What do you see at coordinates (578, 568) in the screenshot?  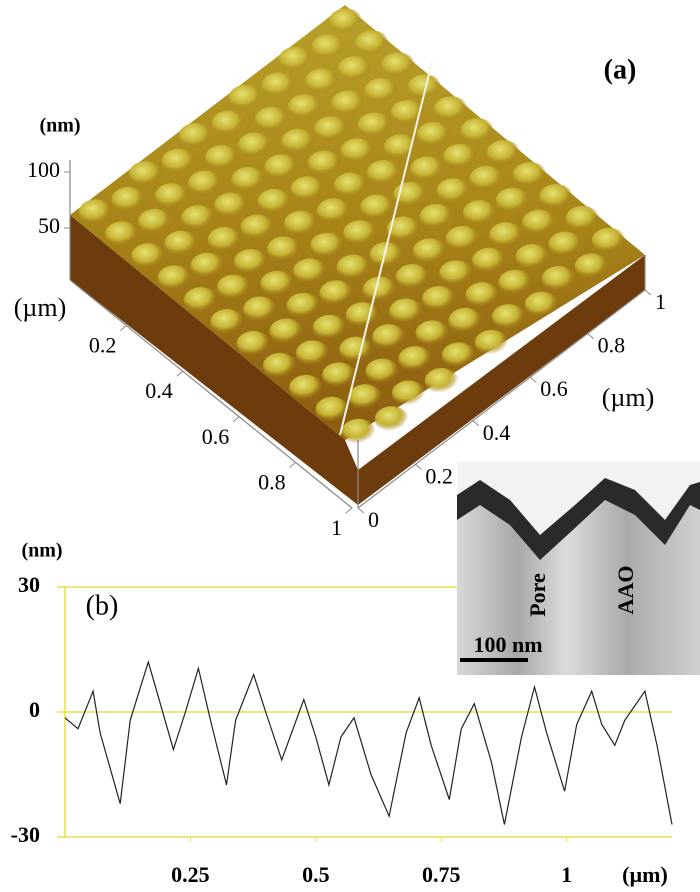 I see `tem-inset: Pore AAO 100 nm` at bounding box center [578, 568].